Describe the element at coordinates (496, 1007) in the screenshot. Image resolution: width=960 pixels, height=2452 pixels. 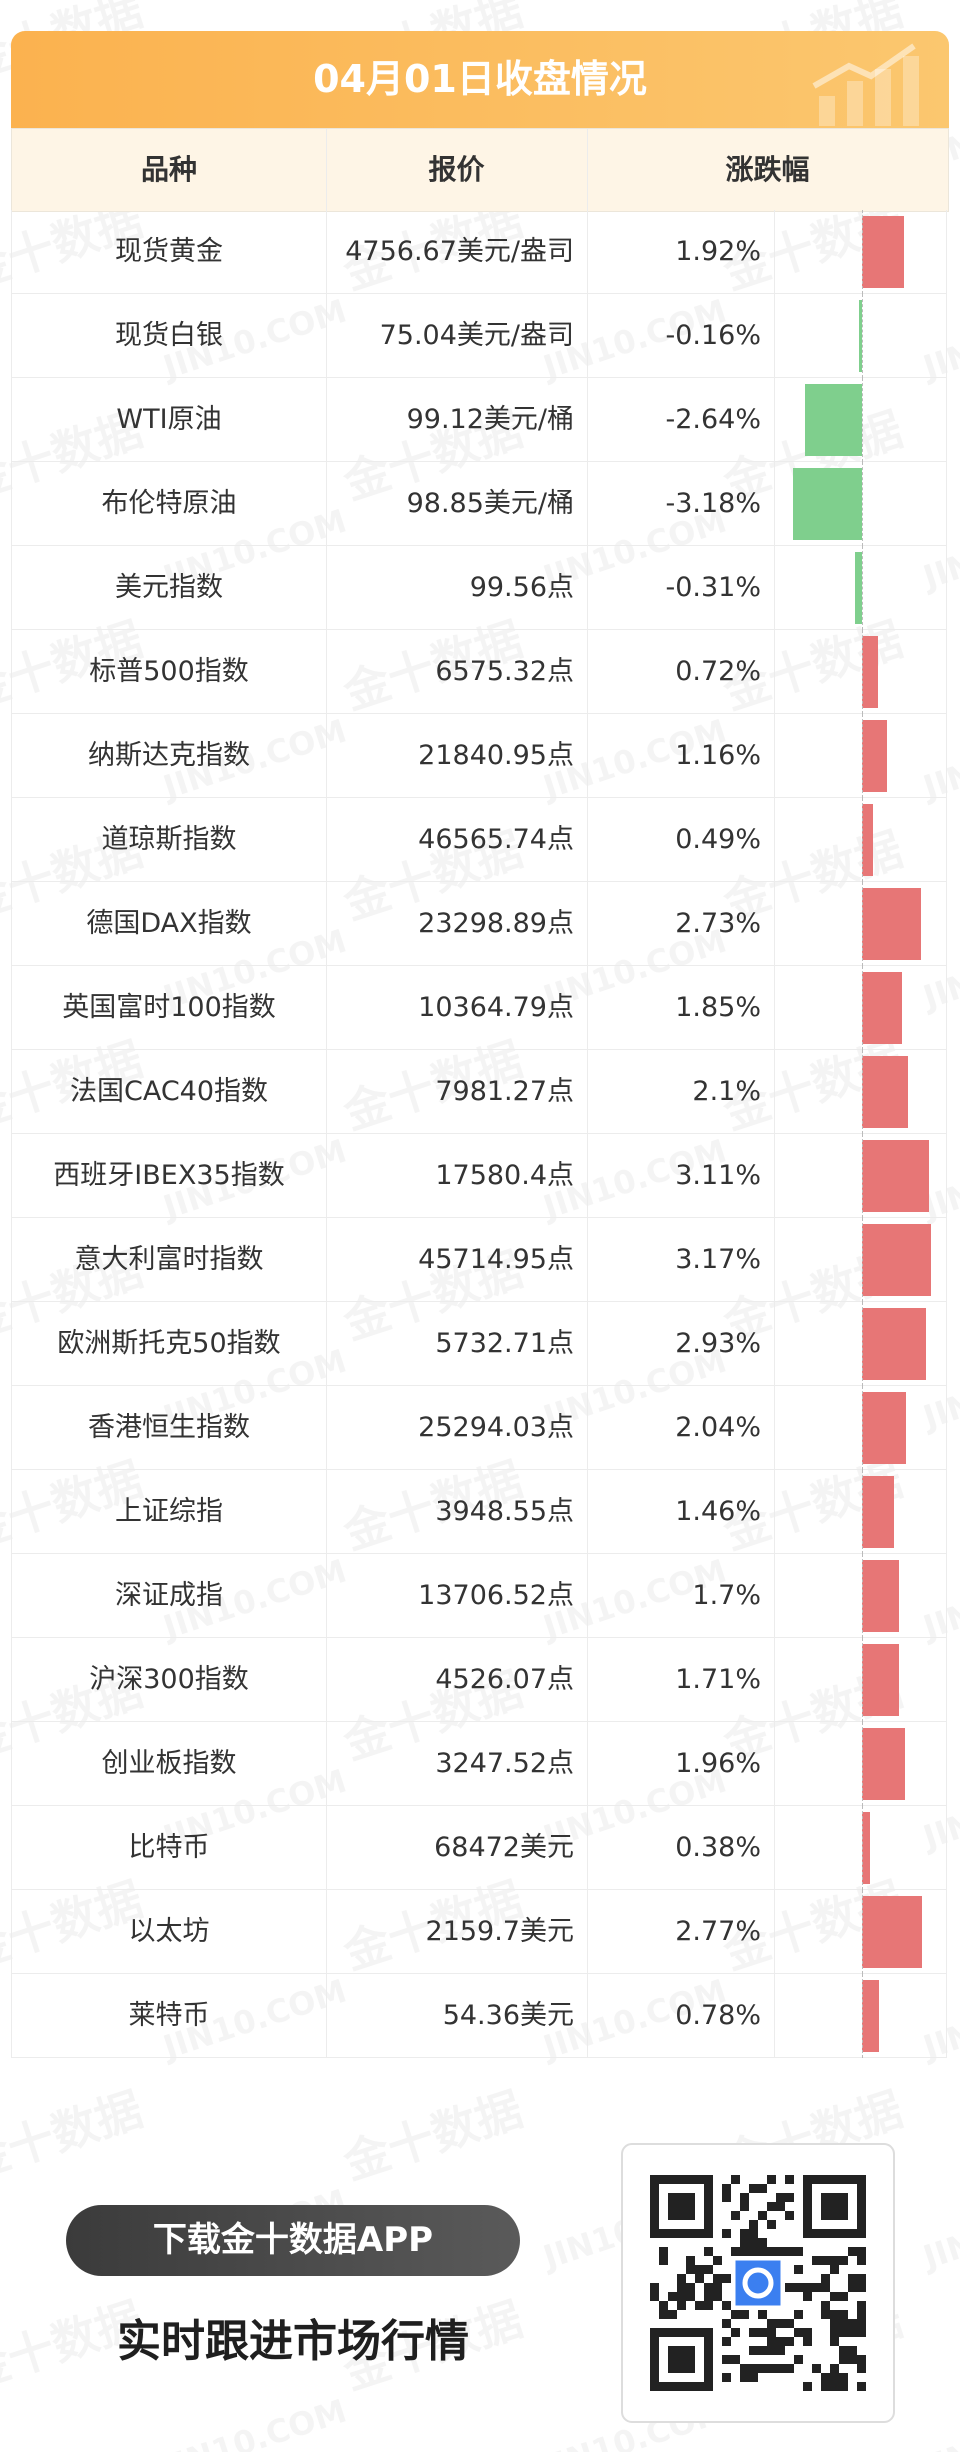
I see `price: 10364.79点` at that location.